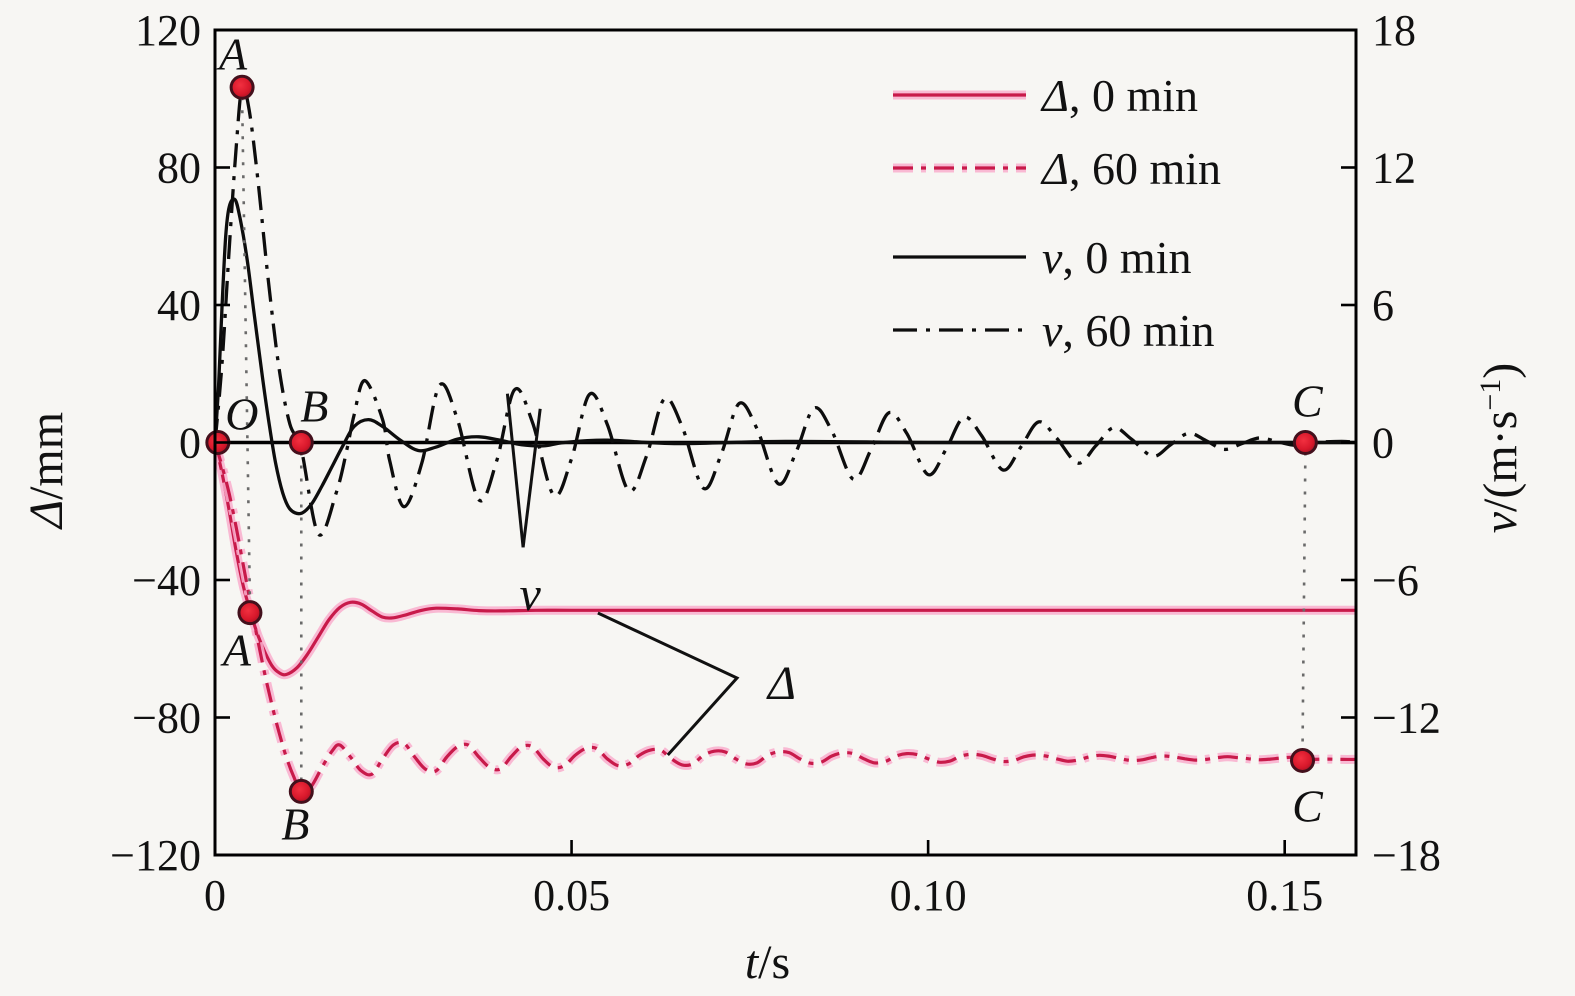 Image resolution: width=1575 pixels, height=996 pixels. I want to click on x-tick-label-0.1-part: 0.10, so click(928, 895).